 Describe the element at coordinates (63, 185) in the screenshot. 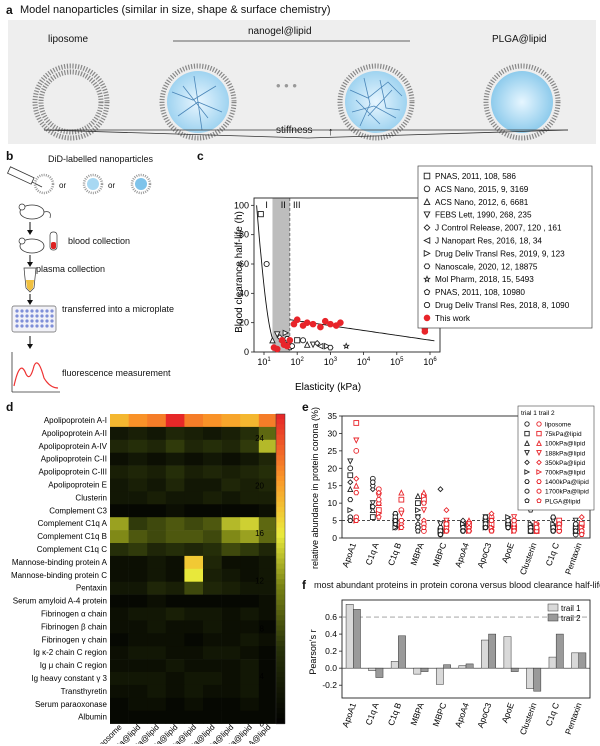

I see `or-label-1: or` at that location.